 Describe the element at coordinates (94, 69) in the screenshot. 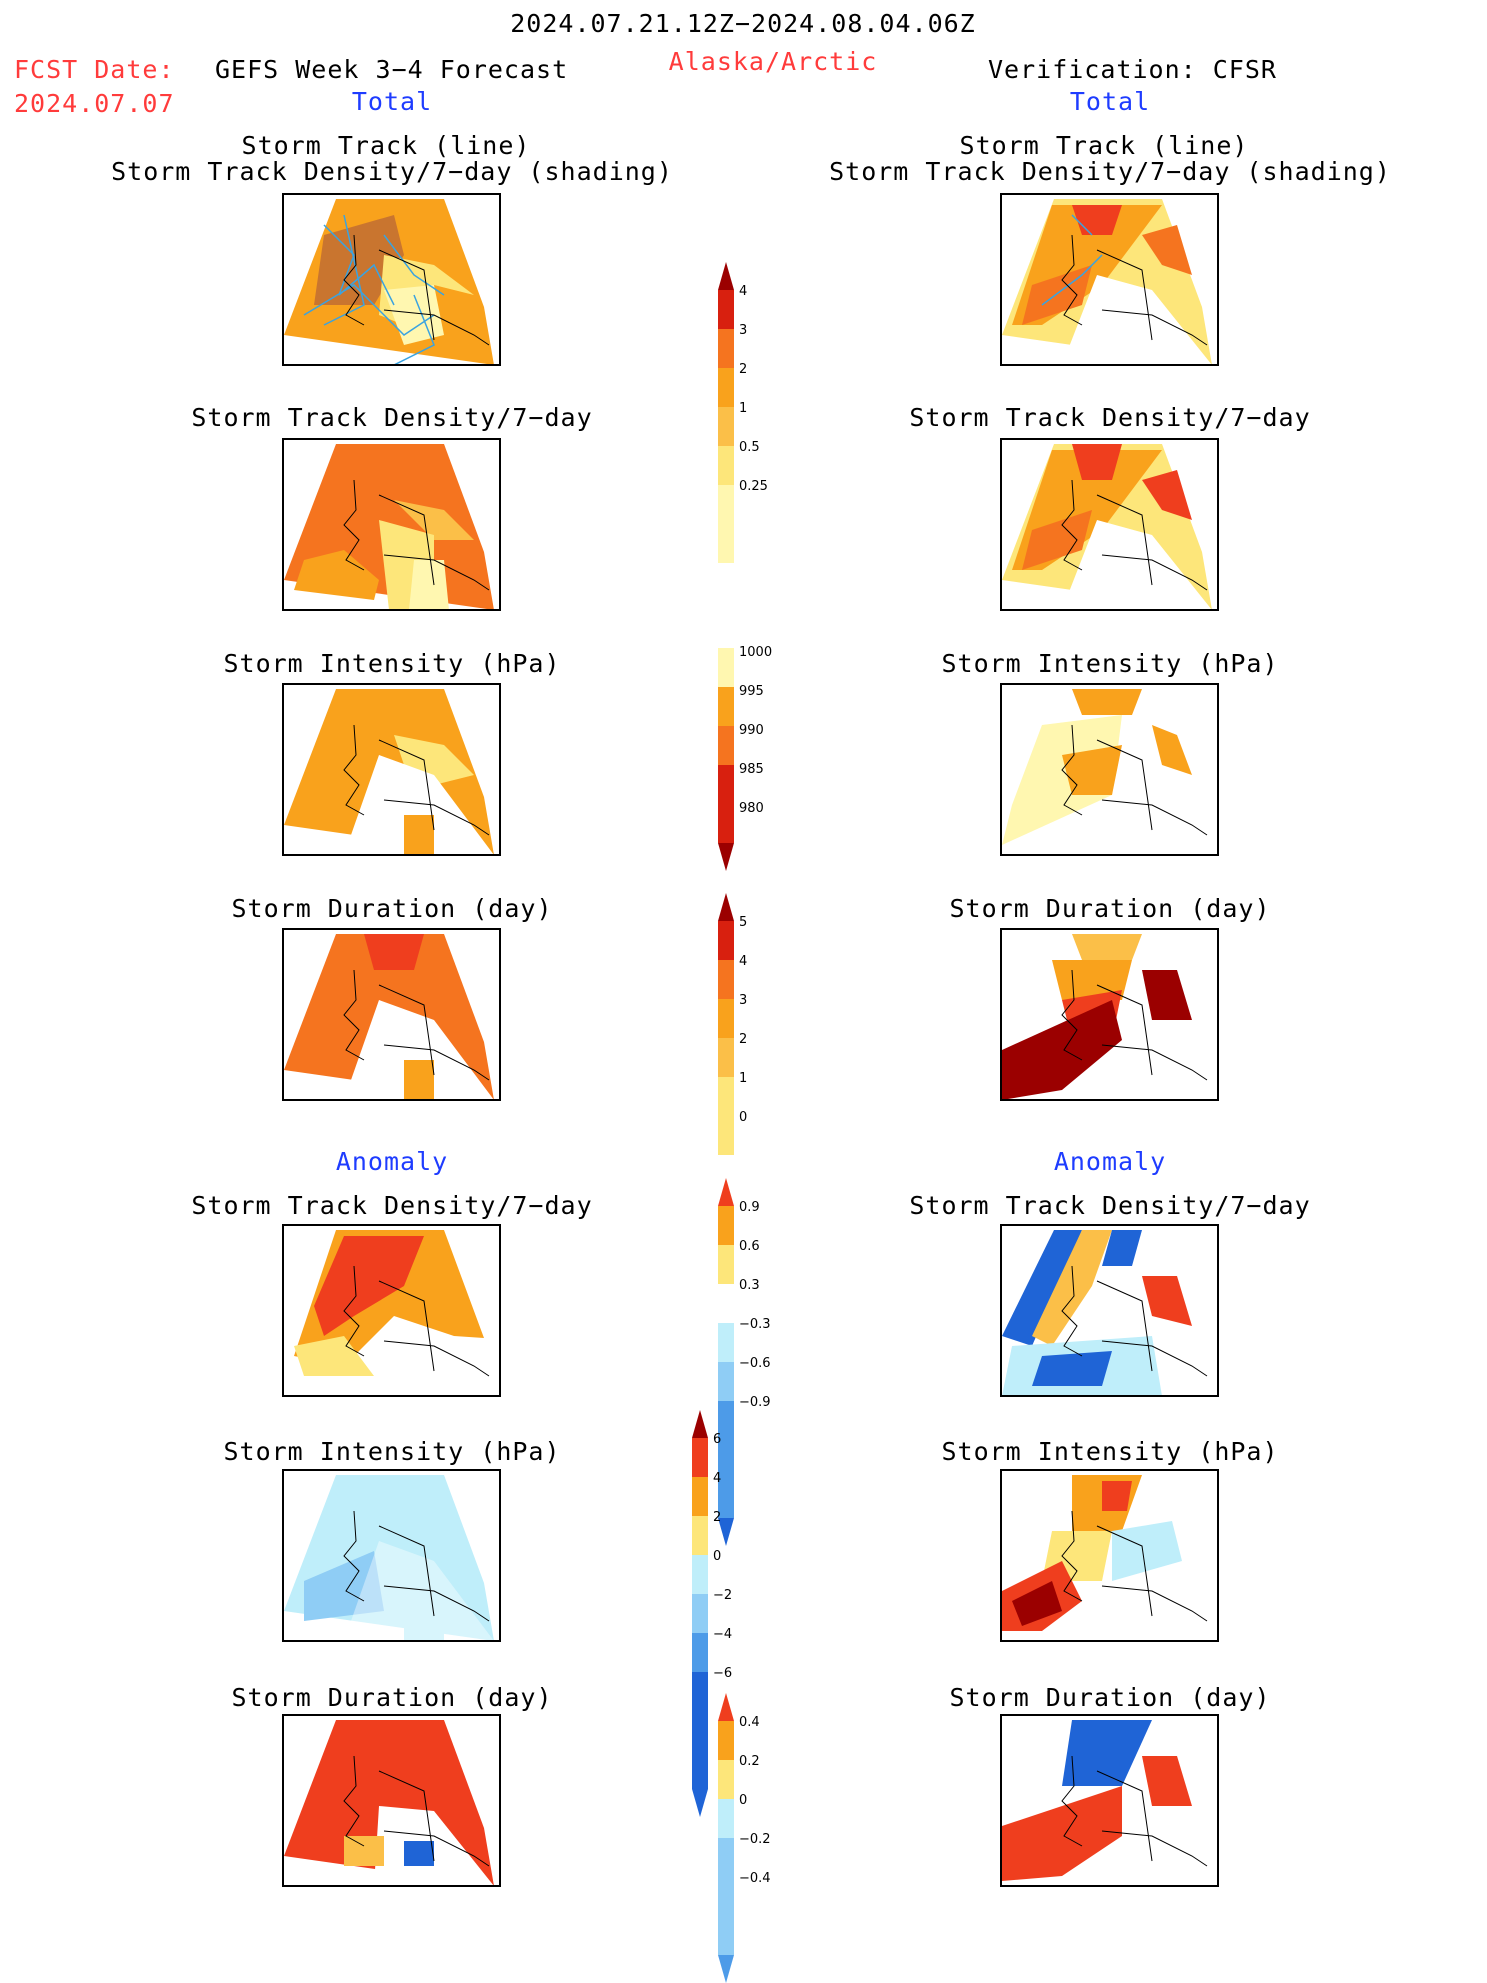

I see `fcst-date-label: FCST Date:` at that location.